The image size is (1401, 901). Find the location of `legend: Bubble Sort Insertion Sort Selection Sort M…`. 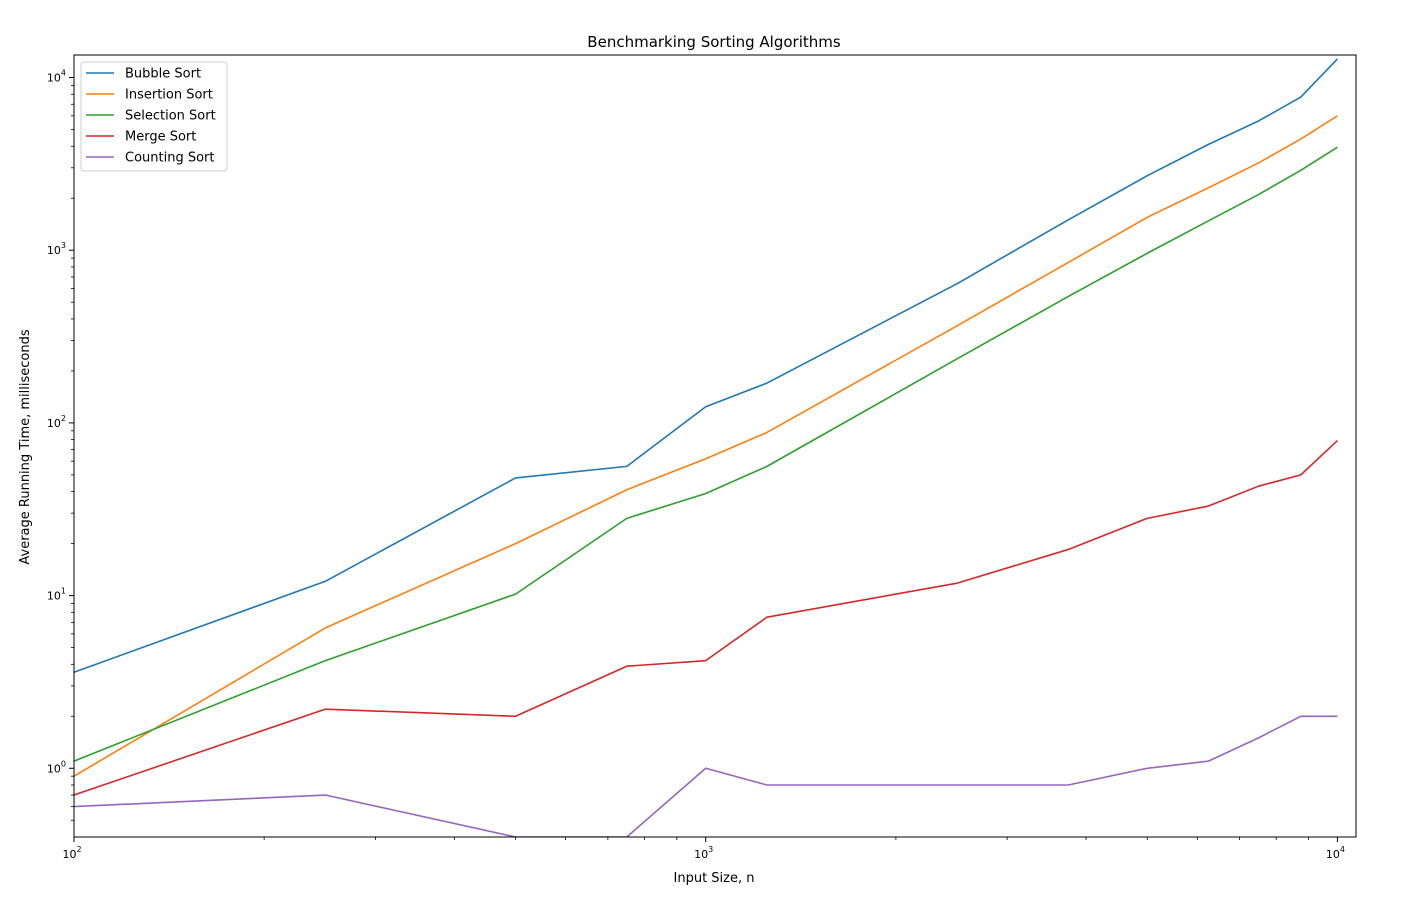

legend: Bubble Sort Insertion Sort Selection Sort M… is located at coordinates (154, 116).